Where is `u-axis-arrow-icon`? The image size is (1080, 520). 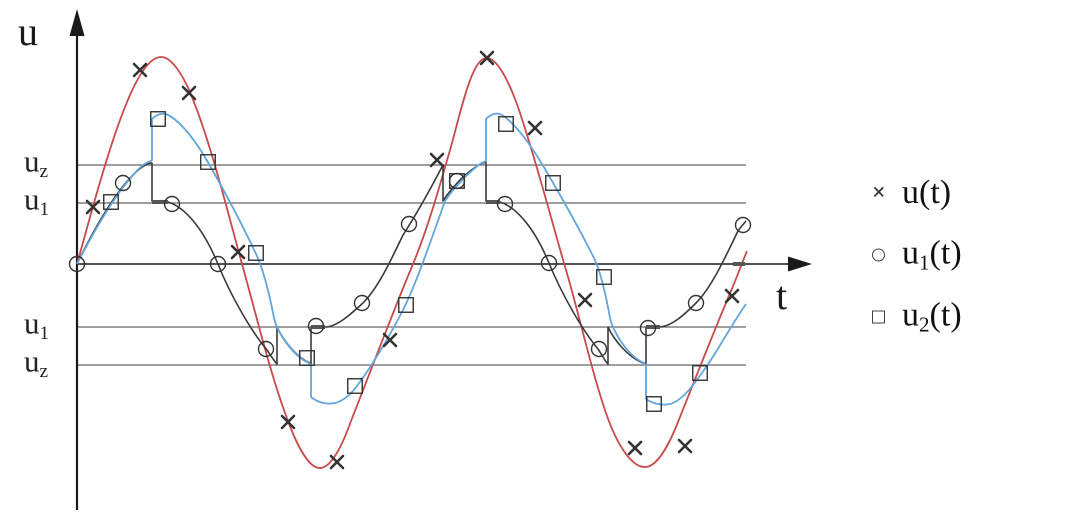 u-axis-arrow-icon is located at coordinates (77, 22).